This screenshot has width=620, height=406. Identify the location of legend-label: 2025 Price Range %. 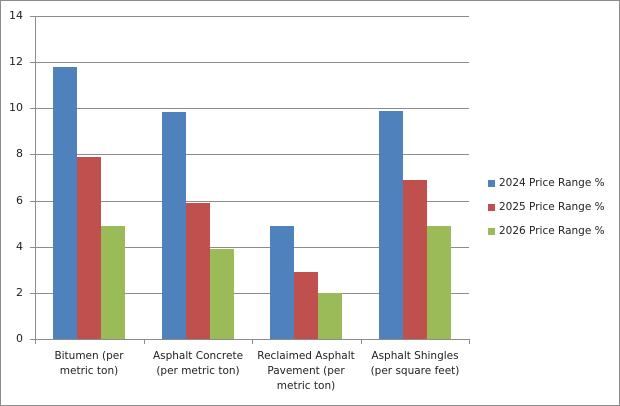
(552, 207).